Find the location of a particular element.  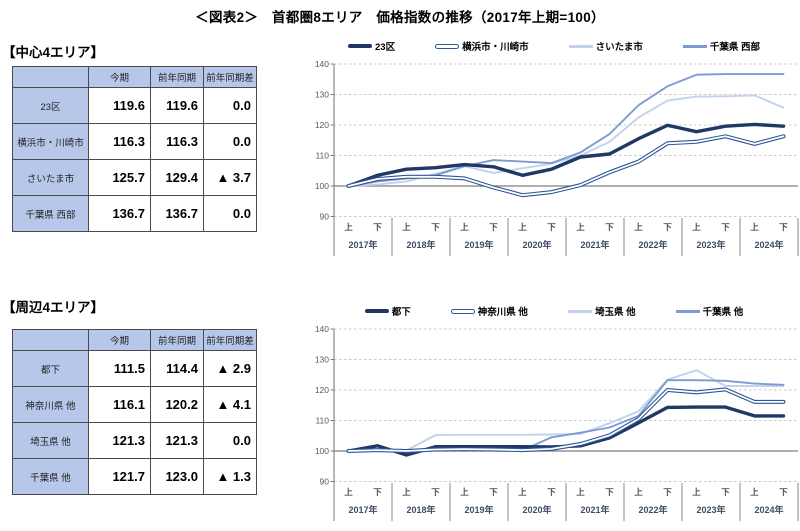

legend-label: さいたま市 is located at coordinates (619, 47).